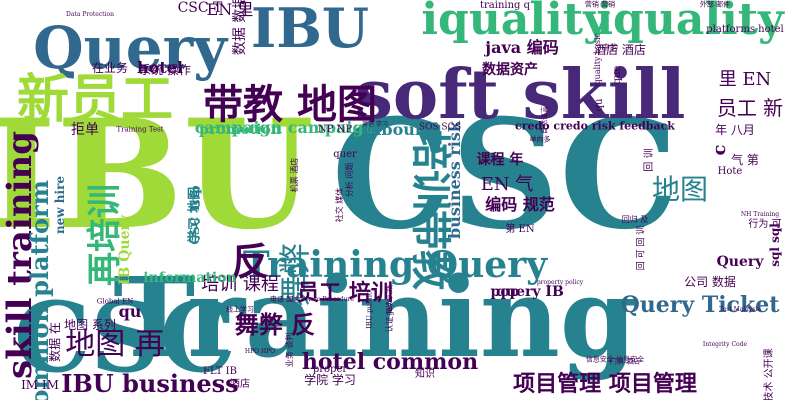  What do you see at coordinates (165, 70) in the screenshot?
I see `word-cloud-word: 系统 操作` at bounding box center [165, 70].